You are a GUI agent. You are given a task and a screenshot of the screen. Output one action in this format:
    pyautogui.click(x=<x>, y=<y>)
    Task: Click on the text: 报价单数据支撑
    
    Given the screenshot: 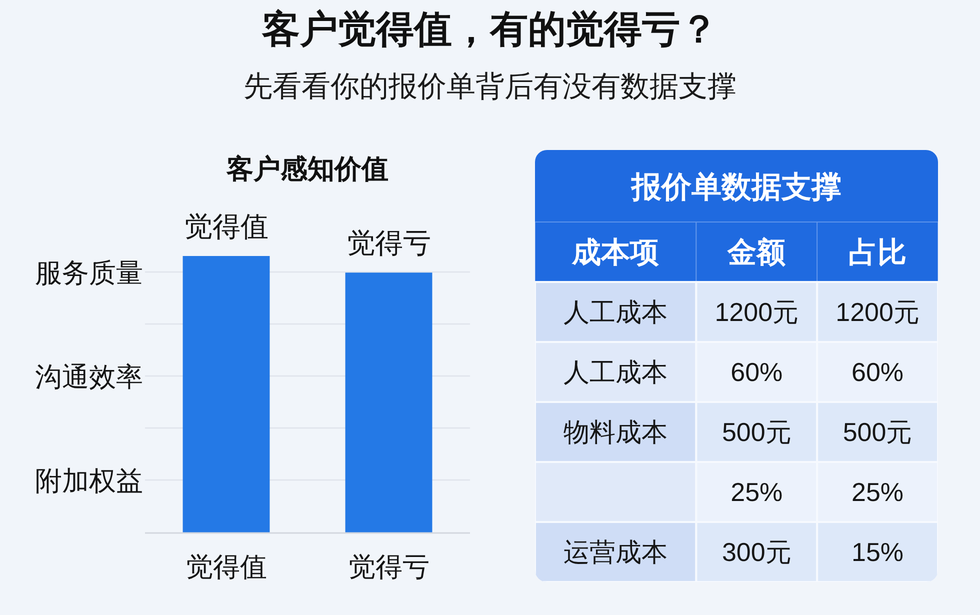 What is the action you would take?
    pyautogui.click(x=736, y=187)
    